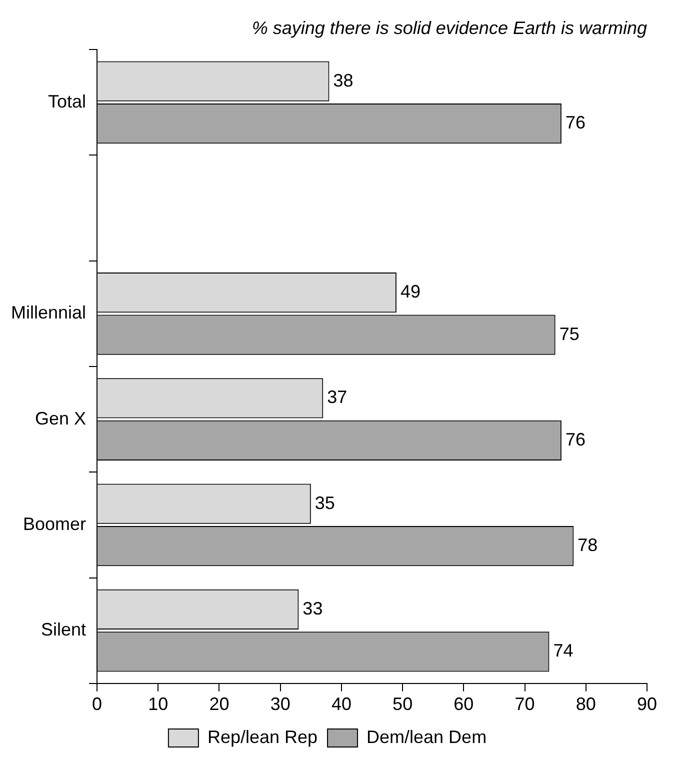  I want to click on x-tick-label: 80, so click(586, 704).